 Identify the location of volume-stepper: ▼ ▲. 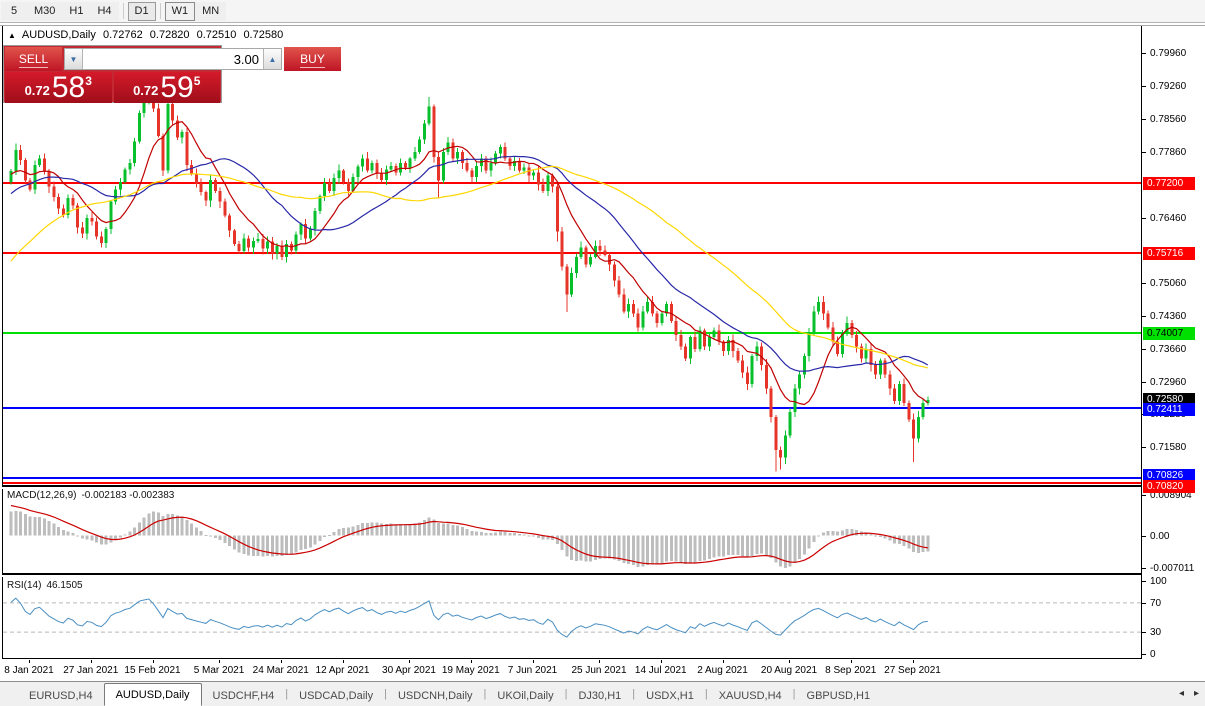
(173, 59).